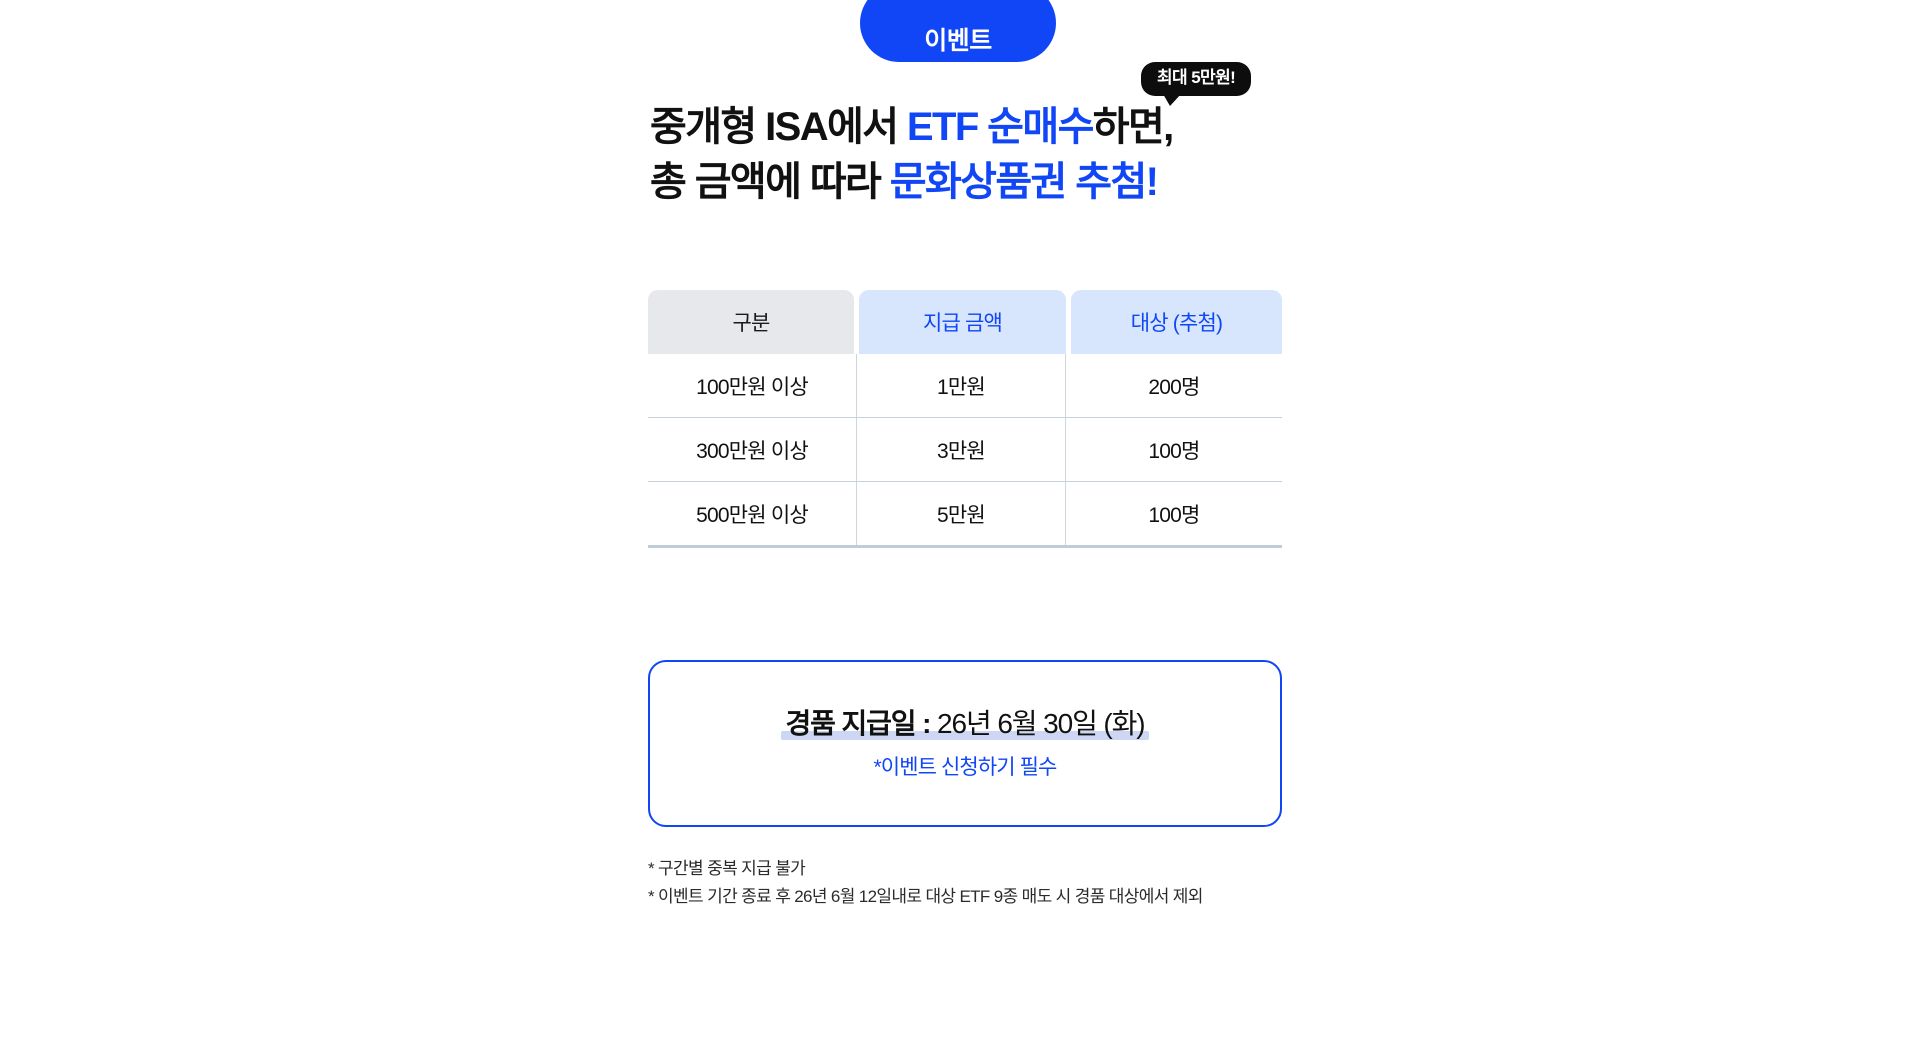 This screenshot has height=1045, width=1920. Describe the element at coordinates (1176, 322) in the screenshot. I see `table-header-cell-winners: 대상 (추첨)` at that location.